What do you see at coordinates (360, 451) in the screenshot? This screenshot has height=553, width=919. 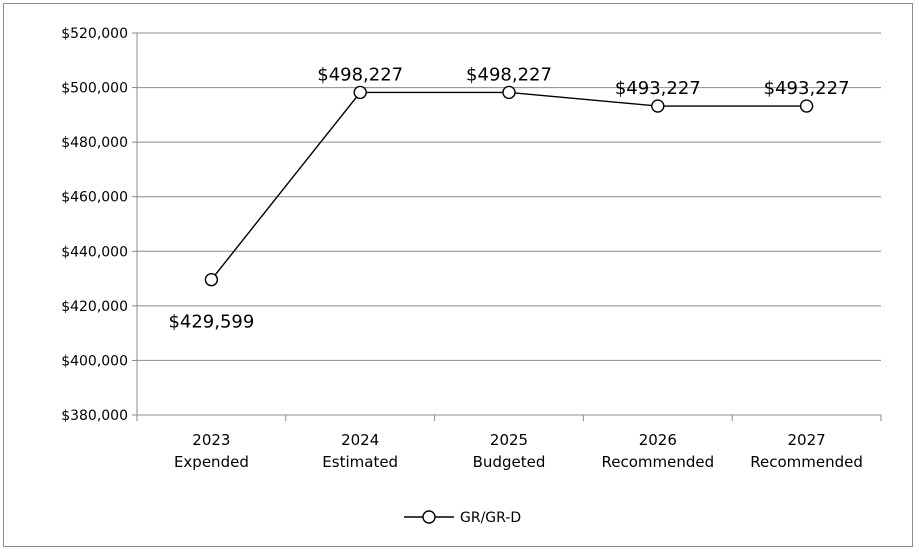 I see `x-tick-label: 2024 Estimated` at bounding box center [360, 451].